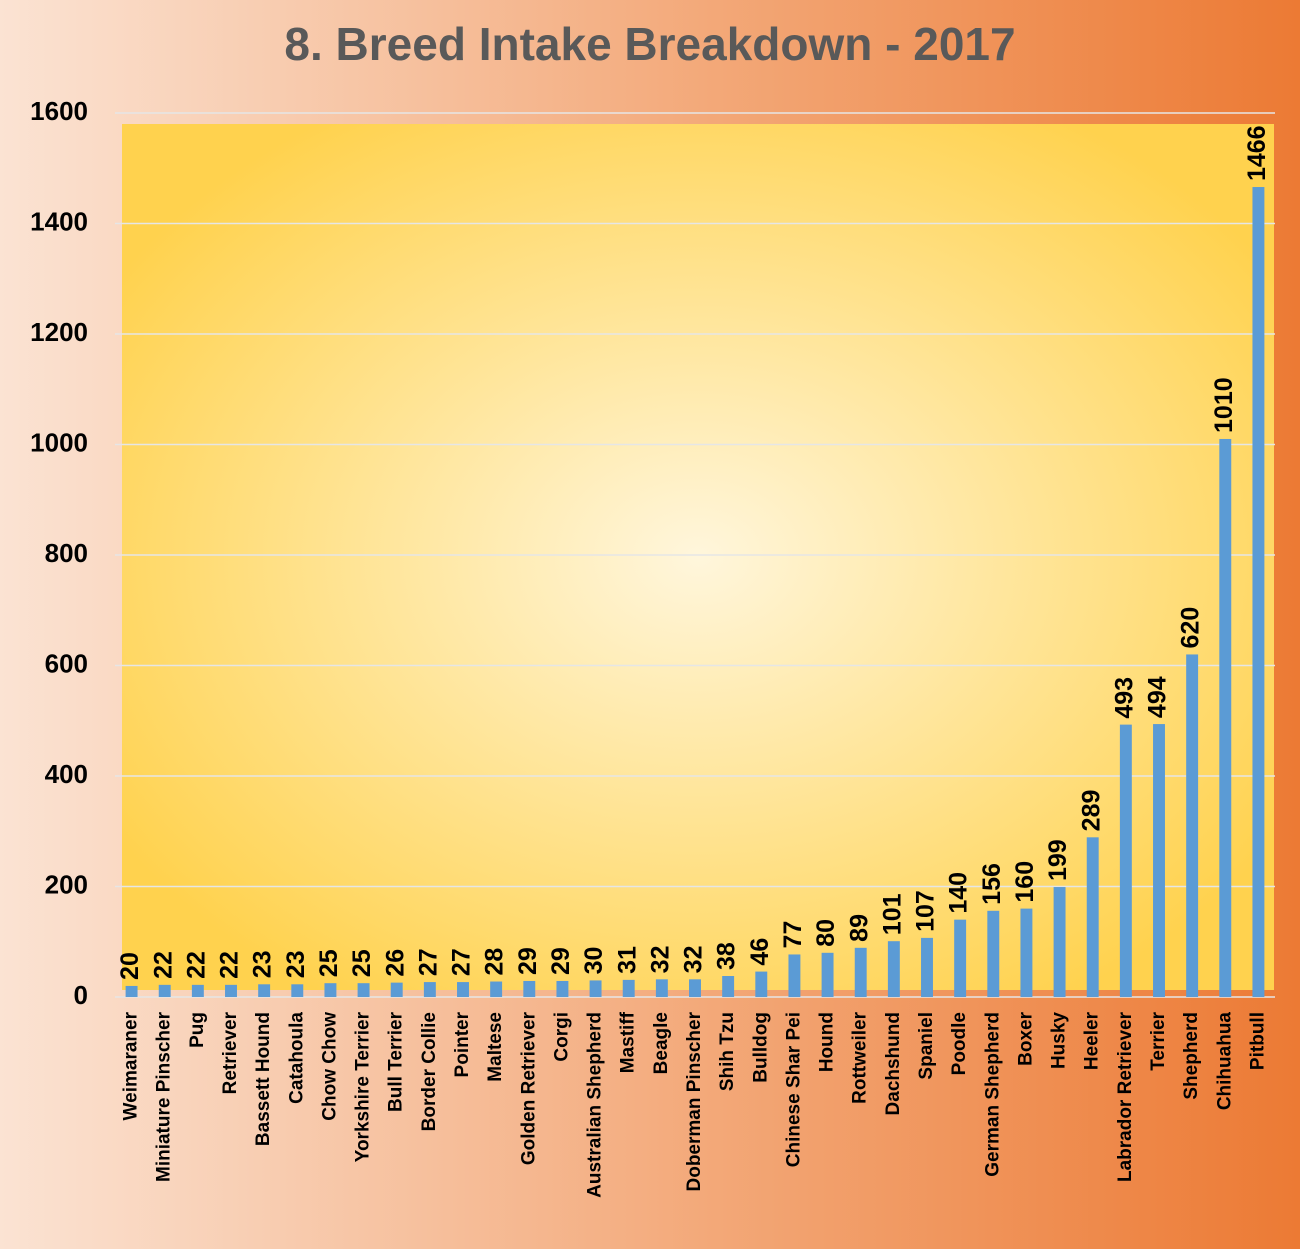  Describe the element at coordinates (59, 111) in the screenshot. I see `y-tick-label: 1600` at that location.